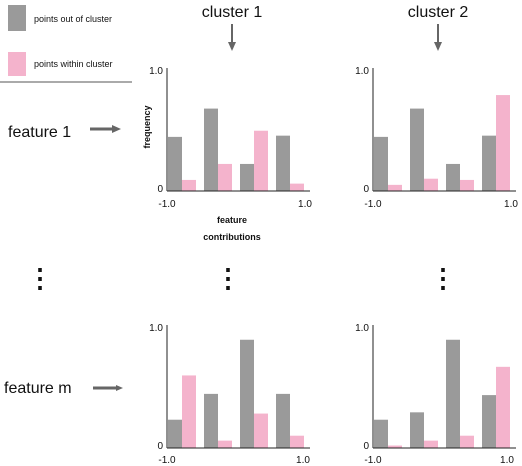  Describe the element at coordinates (73, 64) in the screenshot. I see `legend-label-within: points within cluster` at that location.